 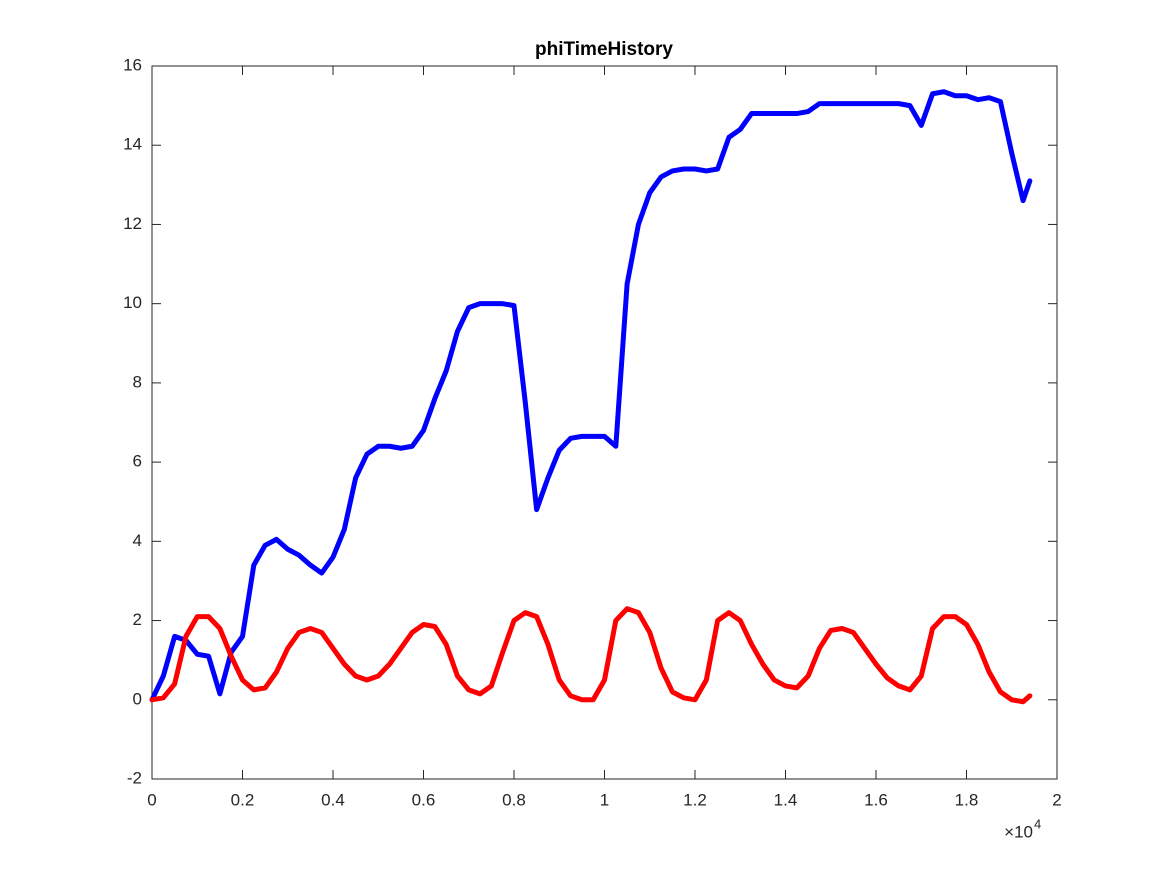 I want to click on y-tick-label: 8, so click(x=137, y=381).